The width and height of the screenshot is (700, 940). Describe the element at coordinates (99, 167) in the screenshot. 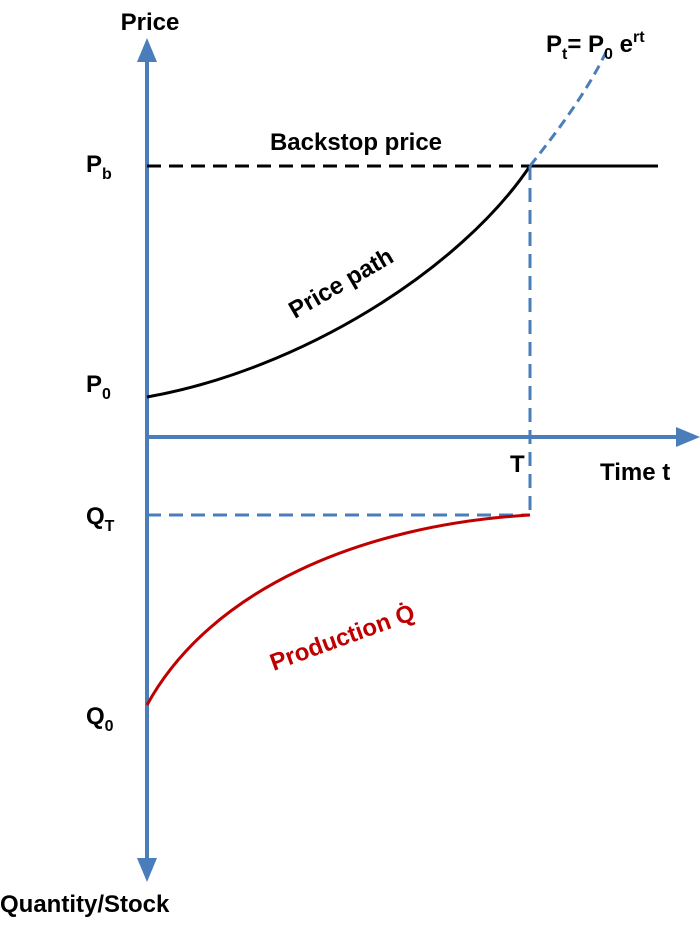

I see `pb-label: Pb` at that location.